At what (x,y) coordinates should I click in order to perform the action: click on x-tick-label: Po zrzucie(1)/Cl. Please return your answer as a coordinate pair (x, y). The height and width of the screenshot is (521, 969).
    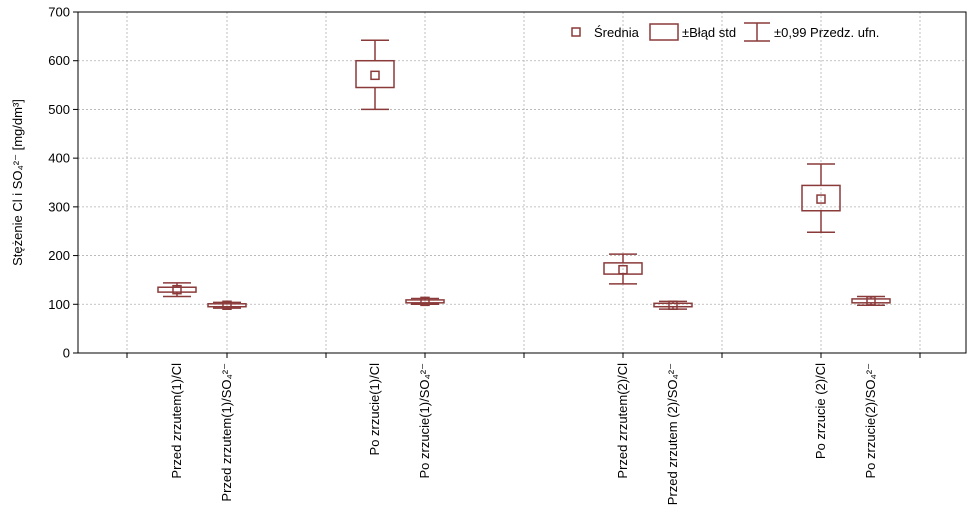
    Looking at the image, I should click on (374, 409).